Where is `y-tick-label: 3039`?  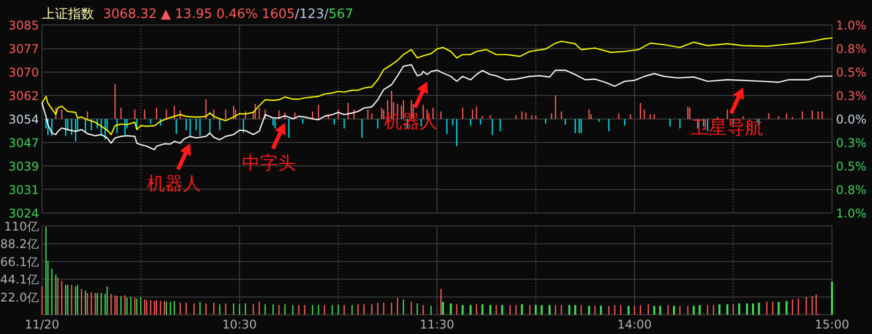
y-tick-label: 3039 is located at coordinates (23, 166).